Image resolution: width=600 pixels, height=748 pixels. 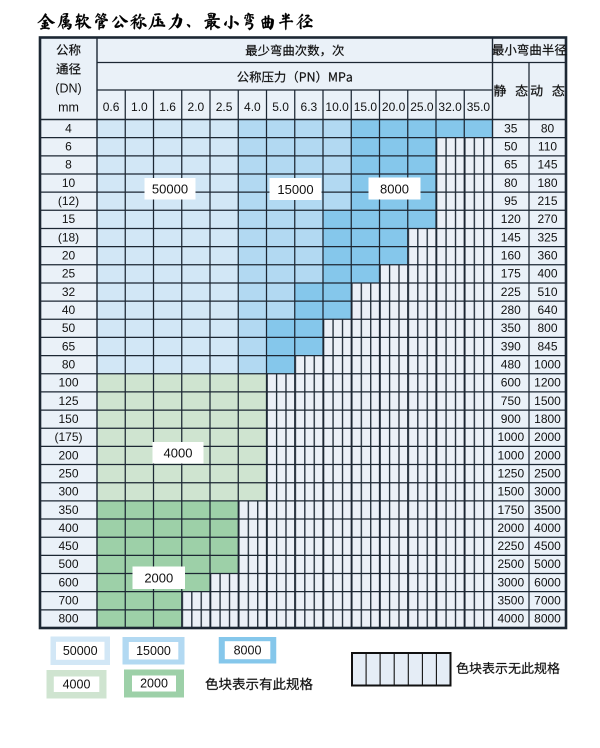 I want to click on svg-text: 10.0, so click(x=337, y=107).